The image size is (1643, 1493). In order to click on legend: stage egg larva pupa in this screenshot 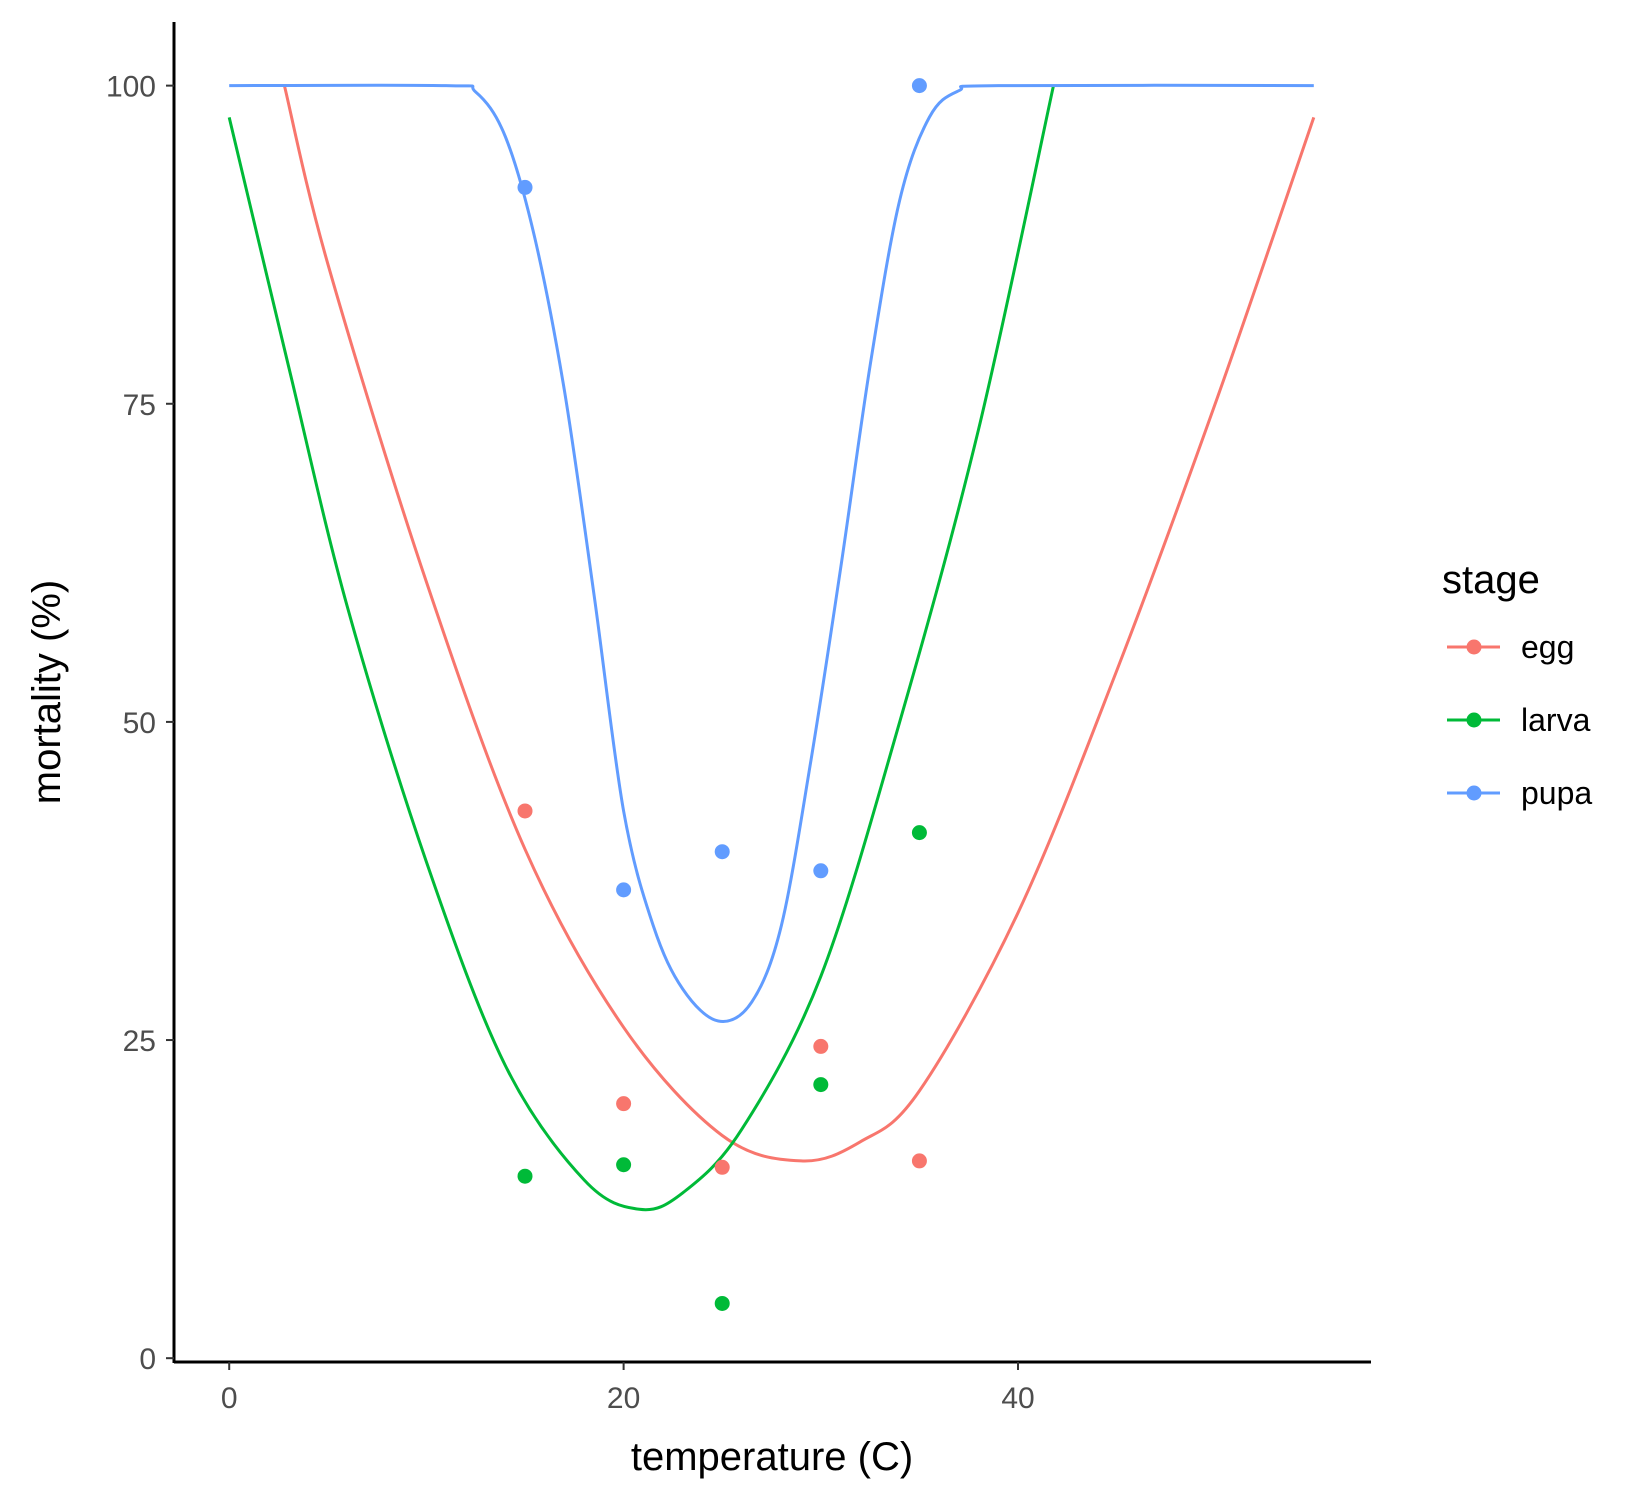, I will do `click(1517, 684)`.